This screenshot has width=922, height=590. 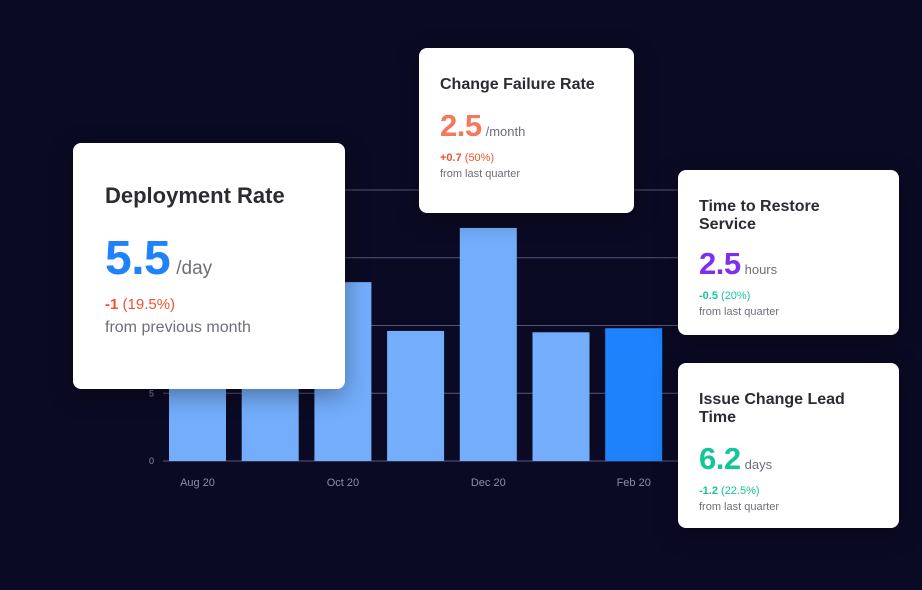 What do you see at coordinates (178, 327) in the screenshot?
I see `comparison-period: from previous month` at bounding box center [178, 327].